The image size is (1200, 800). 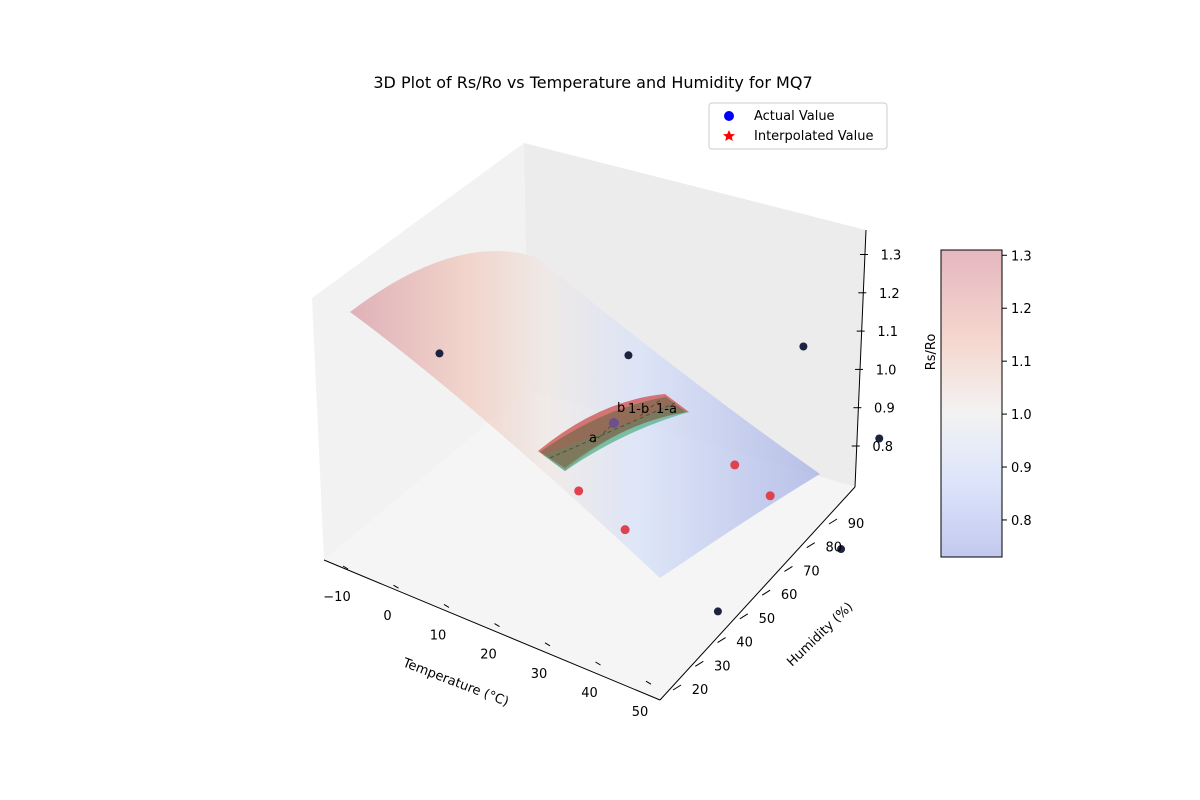 I want to click on z-tick-label: 0.8, so click(x=882, y=447).